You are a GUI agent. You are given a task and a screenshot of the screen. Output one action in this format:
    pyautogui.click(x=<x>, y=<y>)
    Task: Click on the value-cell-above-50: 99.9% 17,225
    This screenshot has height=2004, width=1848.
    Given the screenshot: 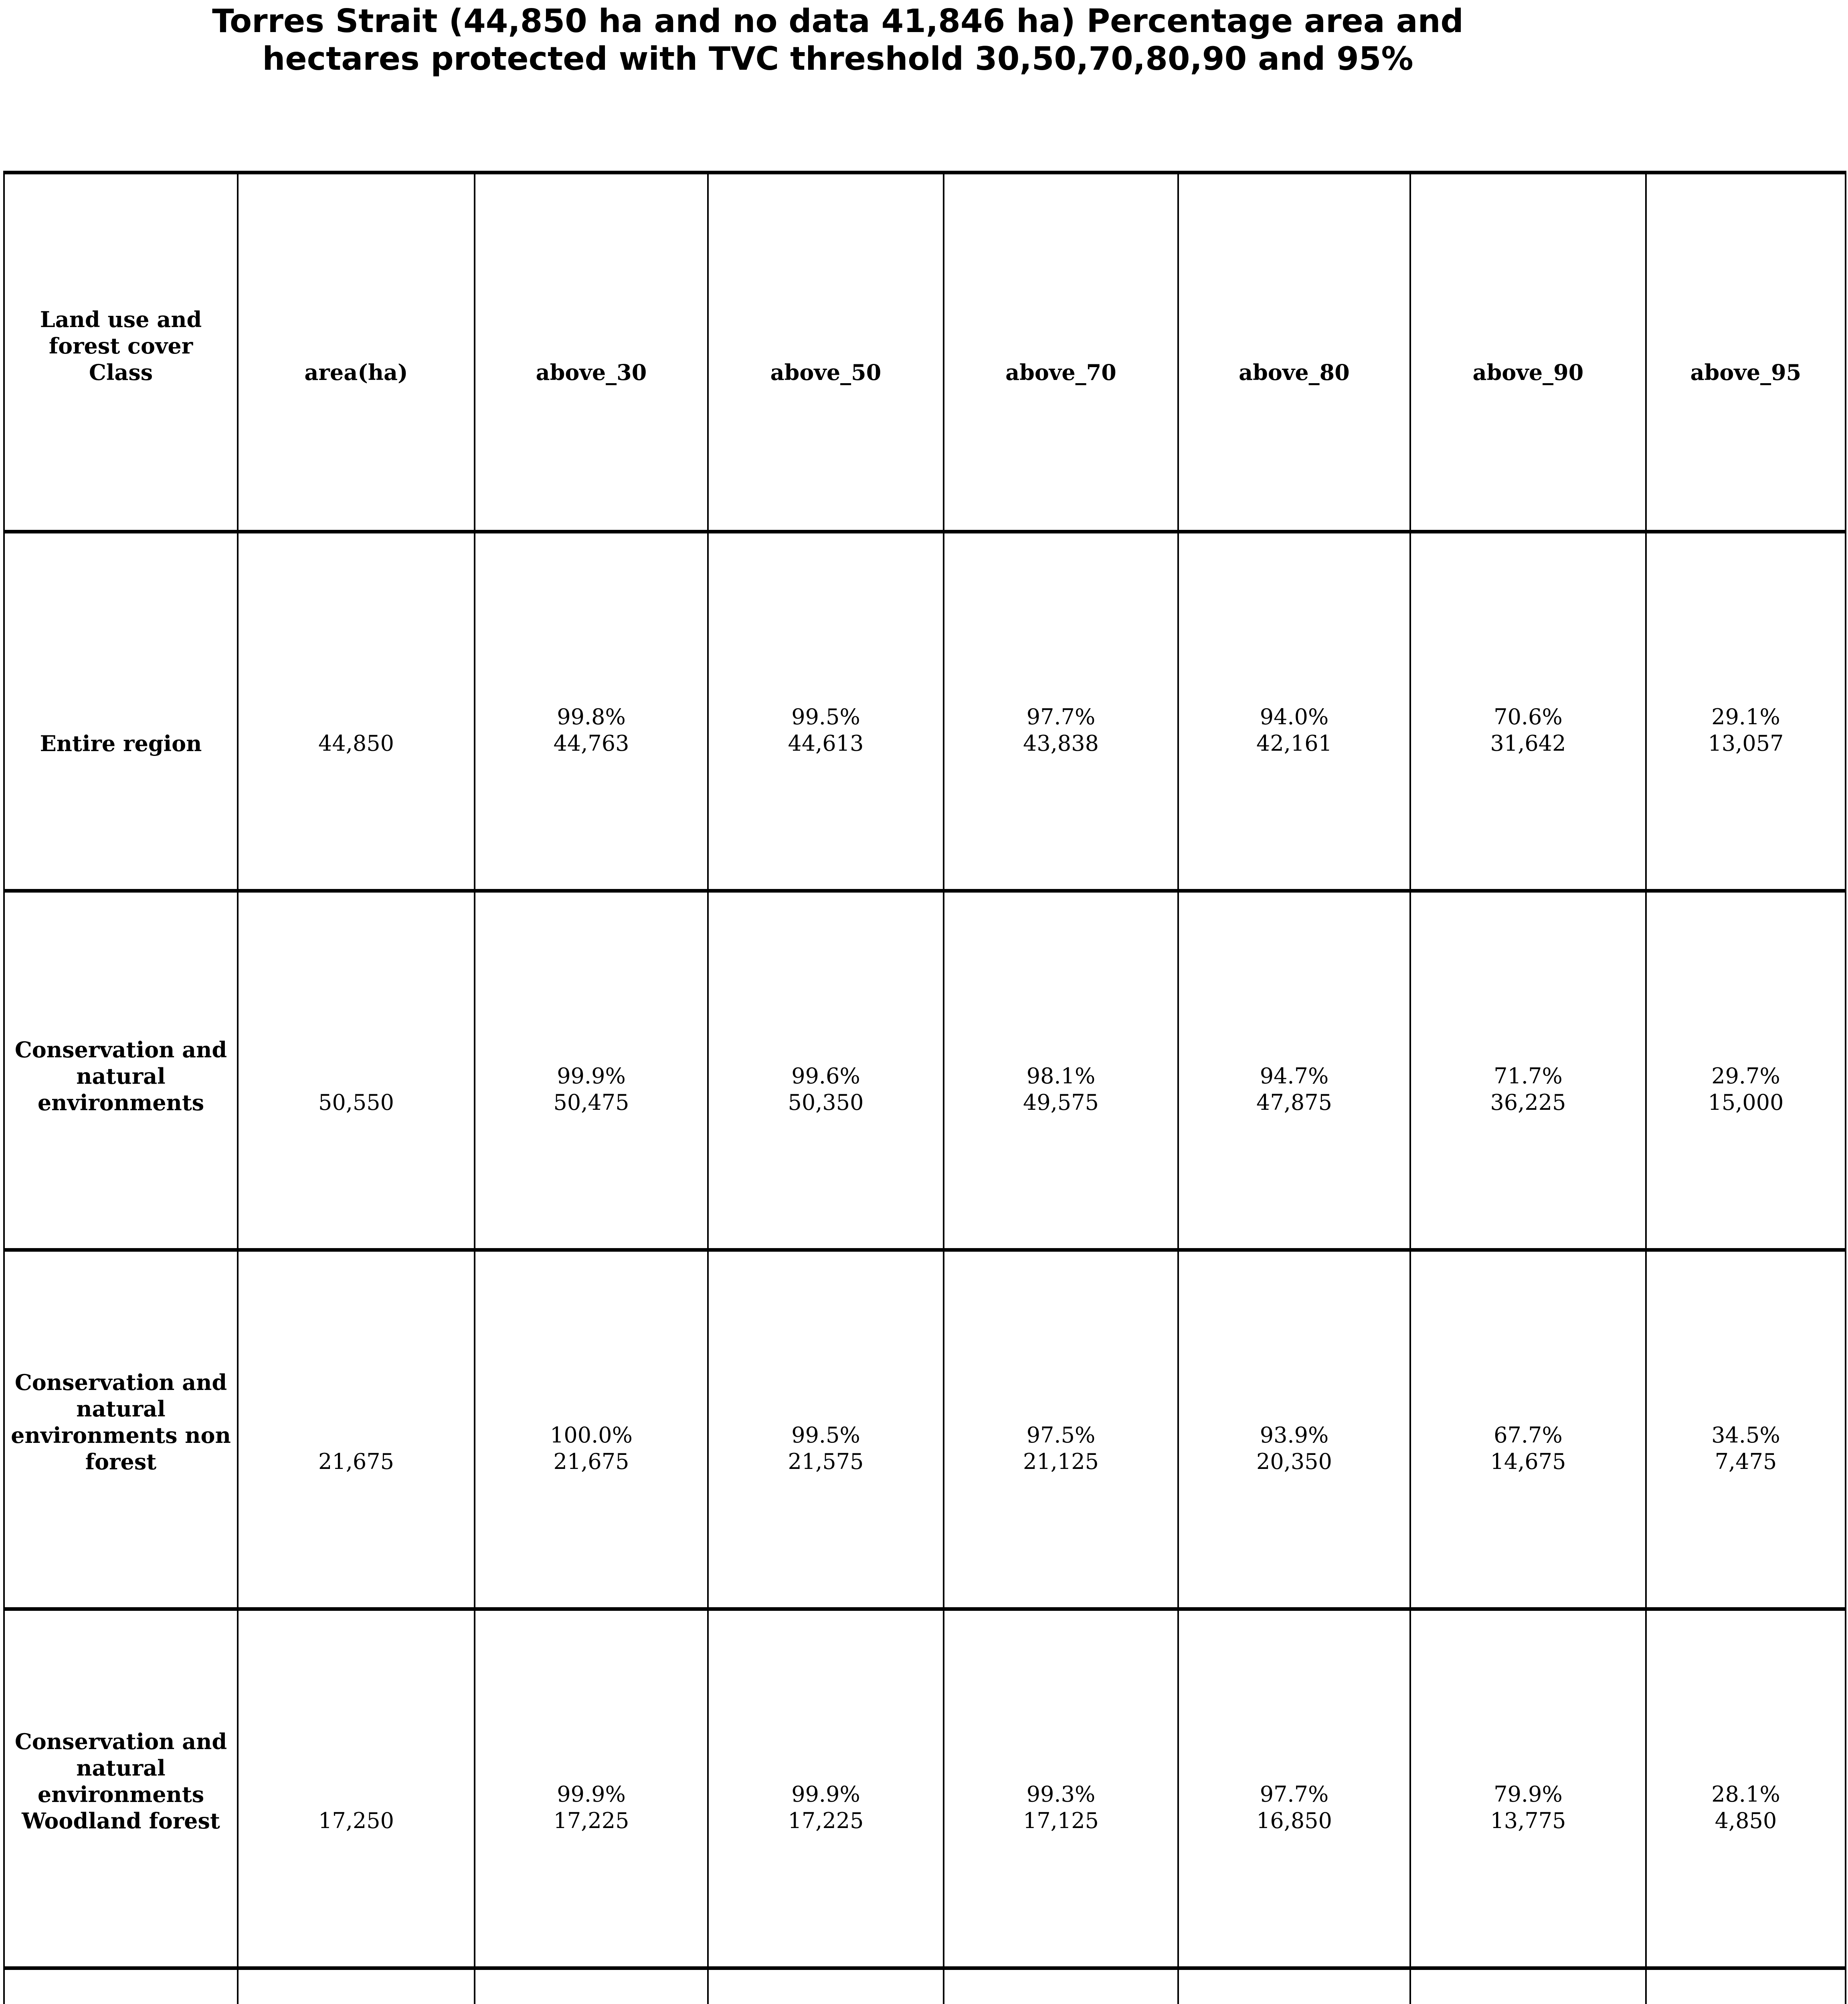 What is the action you would take?
    pyautogui.click(x=825, y=1788)
    